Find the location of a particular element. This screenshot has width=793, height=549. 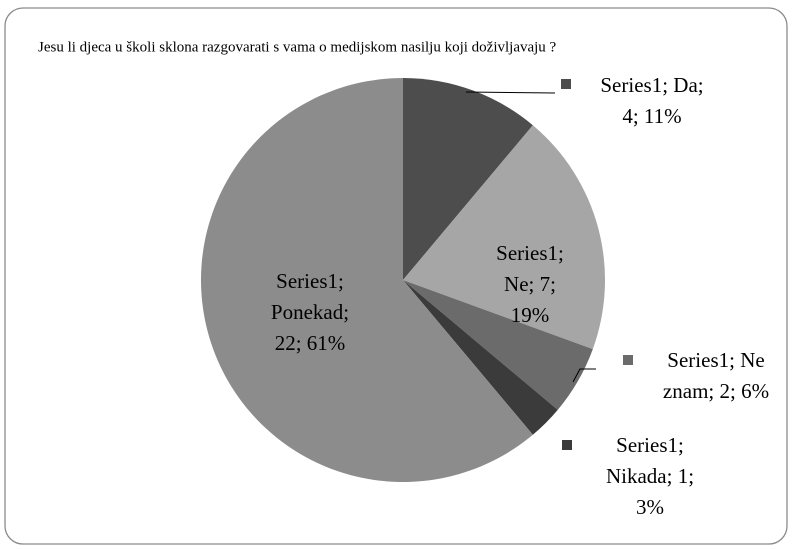

data-label-line: 3% is located at coordinates (650, 507).